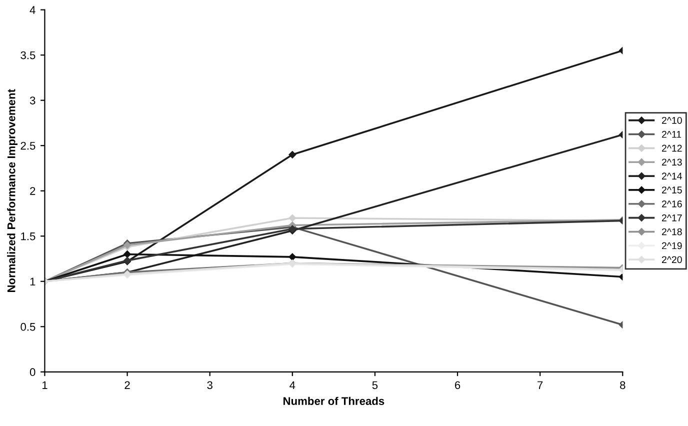 This screenshot has height=426, width=688. I want to click on y-tick-label: 1, so click(33, 282).